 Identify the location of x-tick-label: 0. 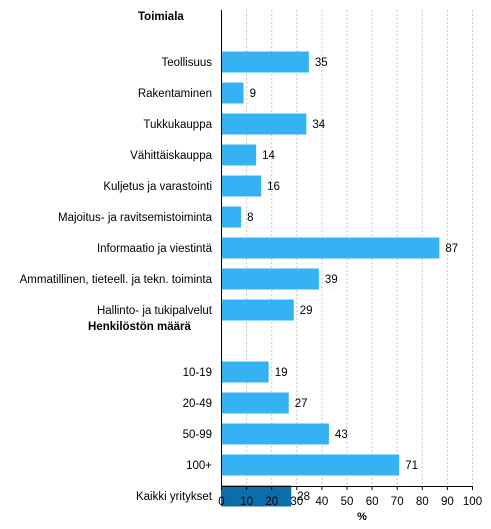
(221, 502).